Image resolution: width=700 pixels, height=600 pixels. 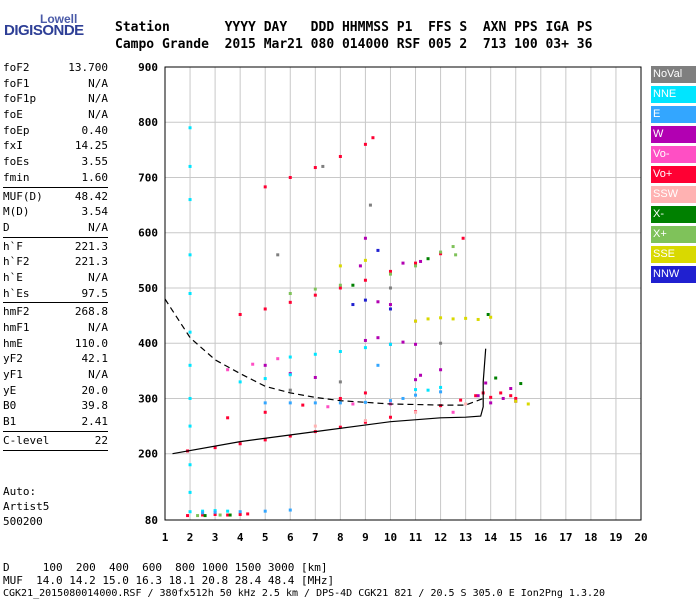 I want to click on param-row: foF1 N/A, so click(x=55, y=84).